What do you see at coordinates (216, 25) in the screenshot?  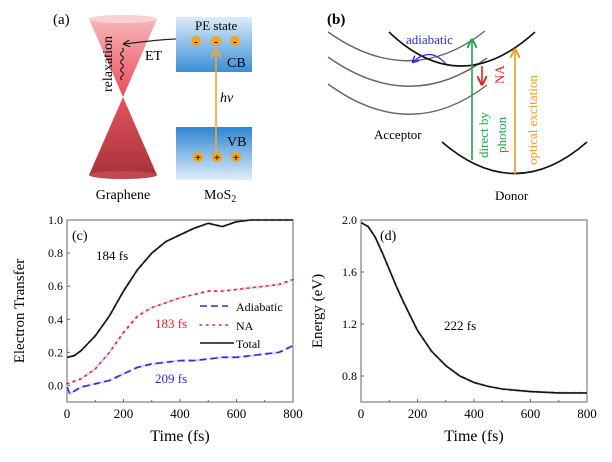 I see `pe-state-label: PE state` at bounding box center [216, 25].